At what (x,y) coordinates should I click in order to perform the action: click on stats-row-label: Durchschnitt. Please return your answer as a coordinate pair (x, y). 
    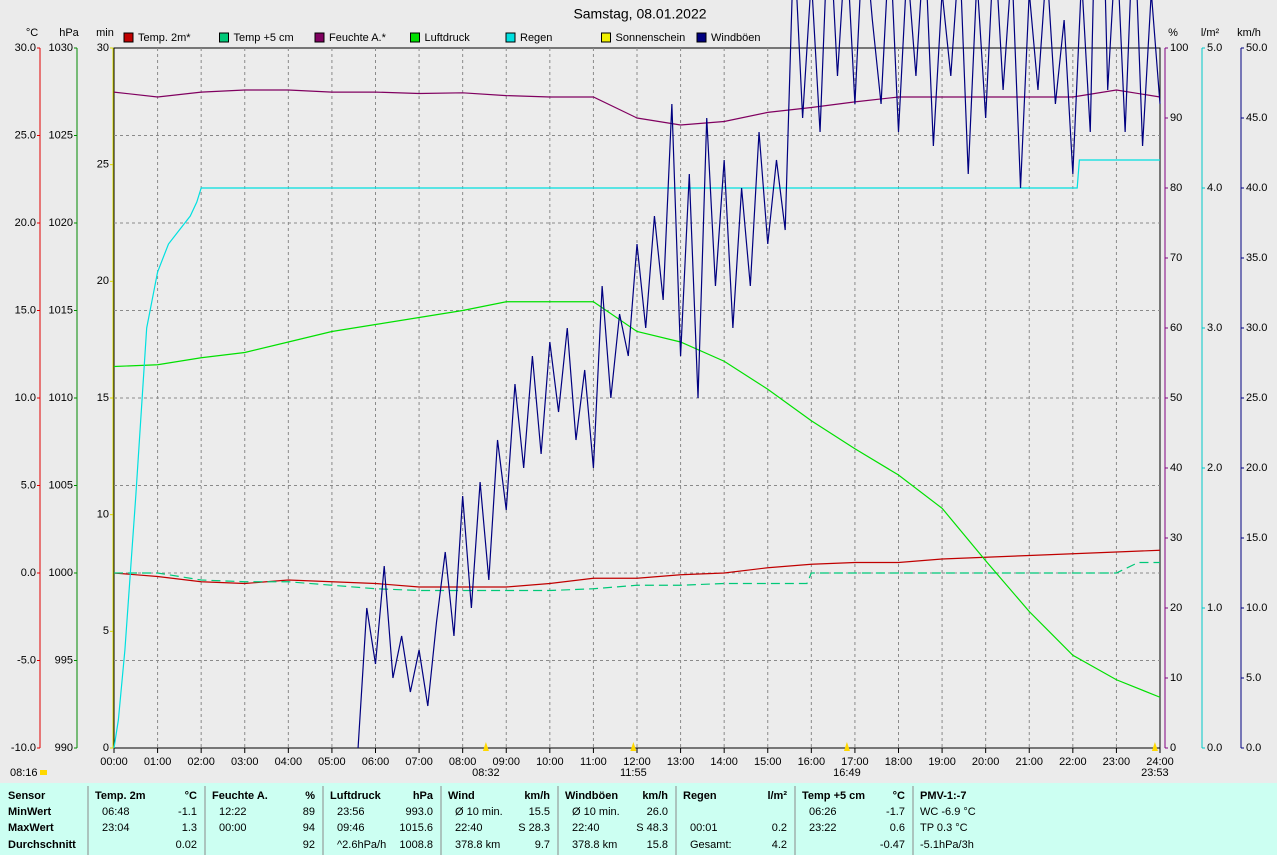
    Looking at the image, I should click on (42, 845).